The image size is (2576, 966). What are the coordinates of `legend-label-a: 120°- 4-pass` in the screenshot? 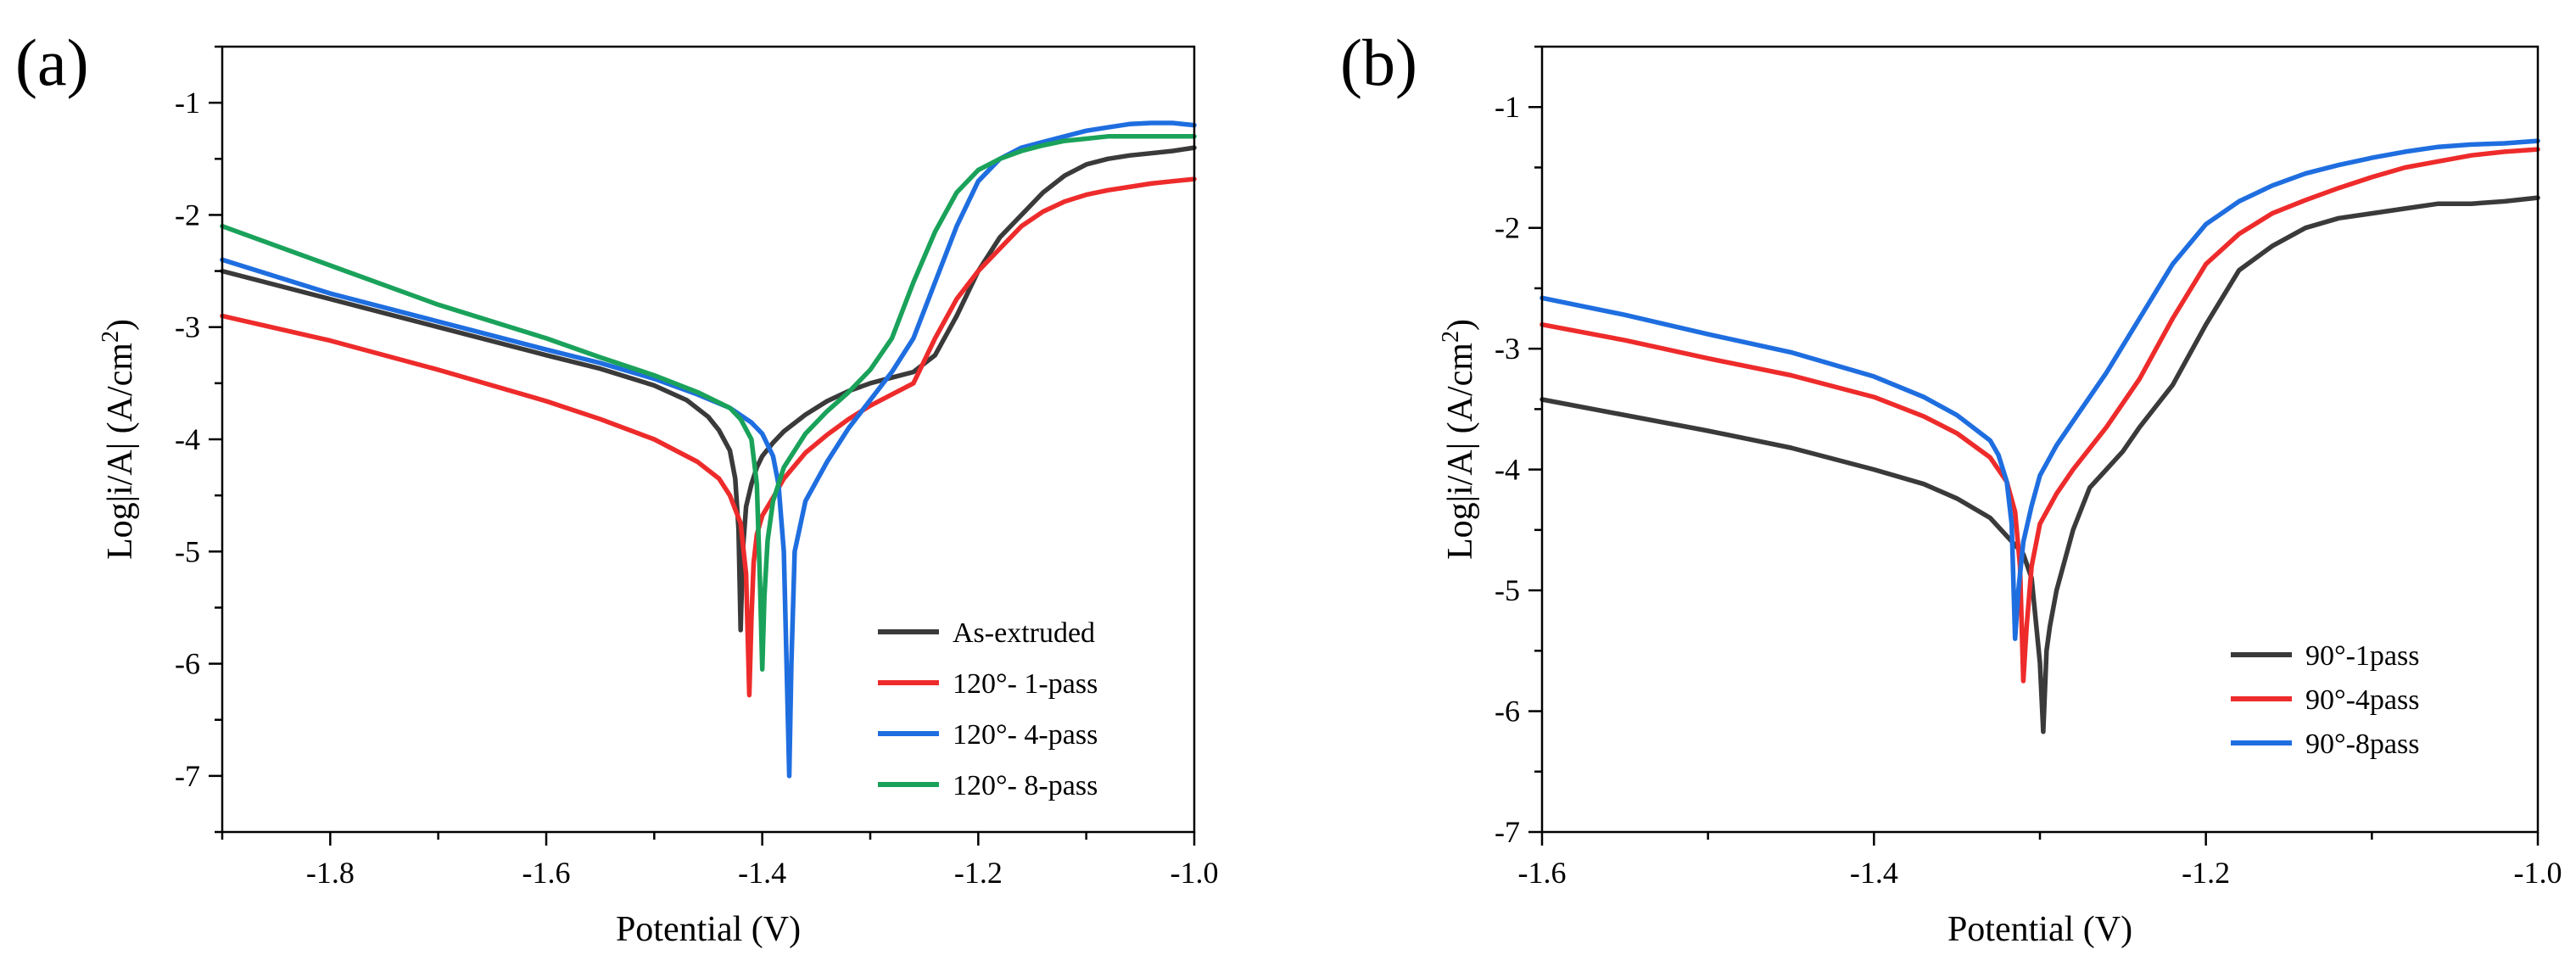 It's located at (1025, 735).